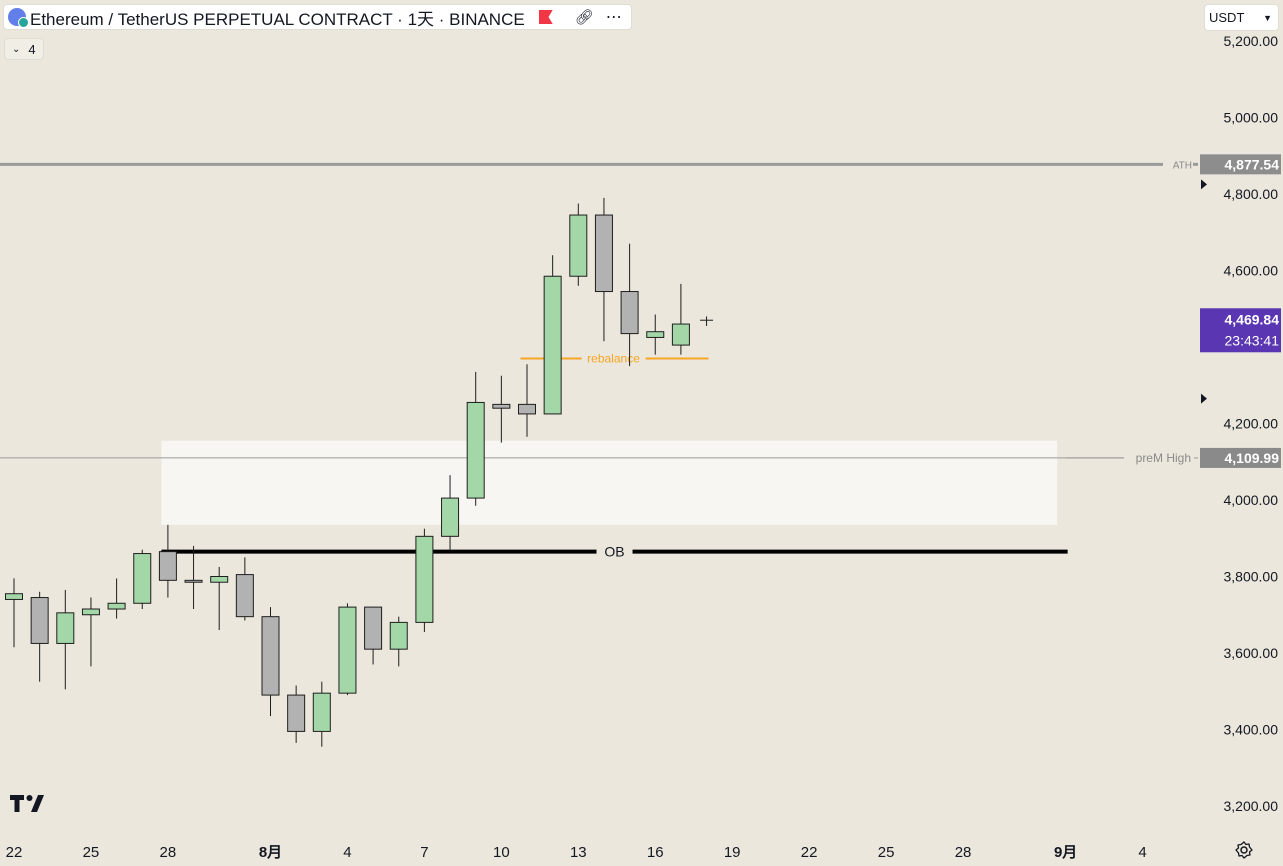  What do you see at coordinates (1252, 164) in the screenshot?
I see `ath-price-label: 4,877.54` at bounding box center [1252, 164].